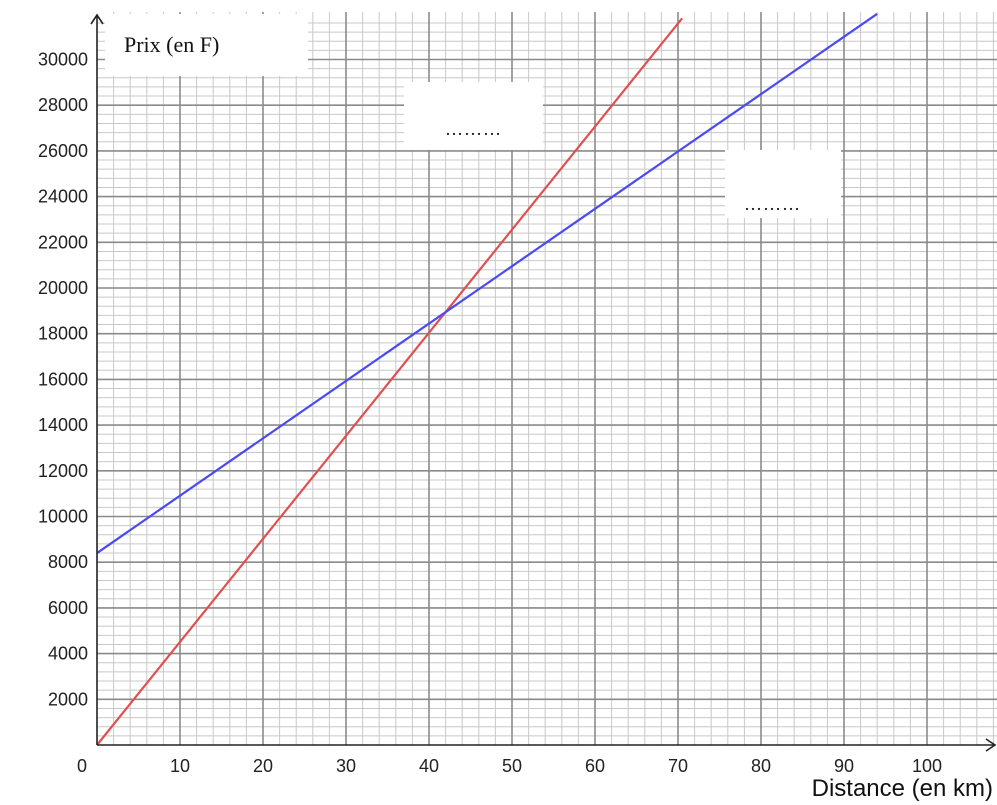 This screenshot has width=997, height=805. What do you see at coordinates (171, 44) in the screenshot?
I see `y-axis-title: Prix (en F)` at bounding box center [171, 44].